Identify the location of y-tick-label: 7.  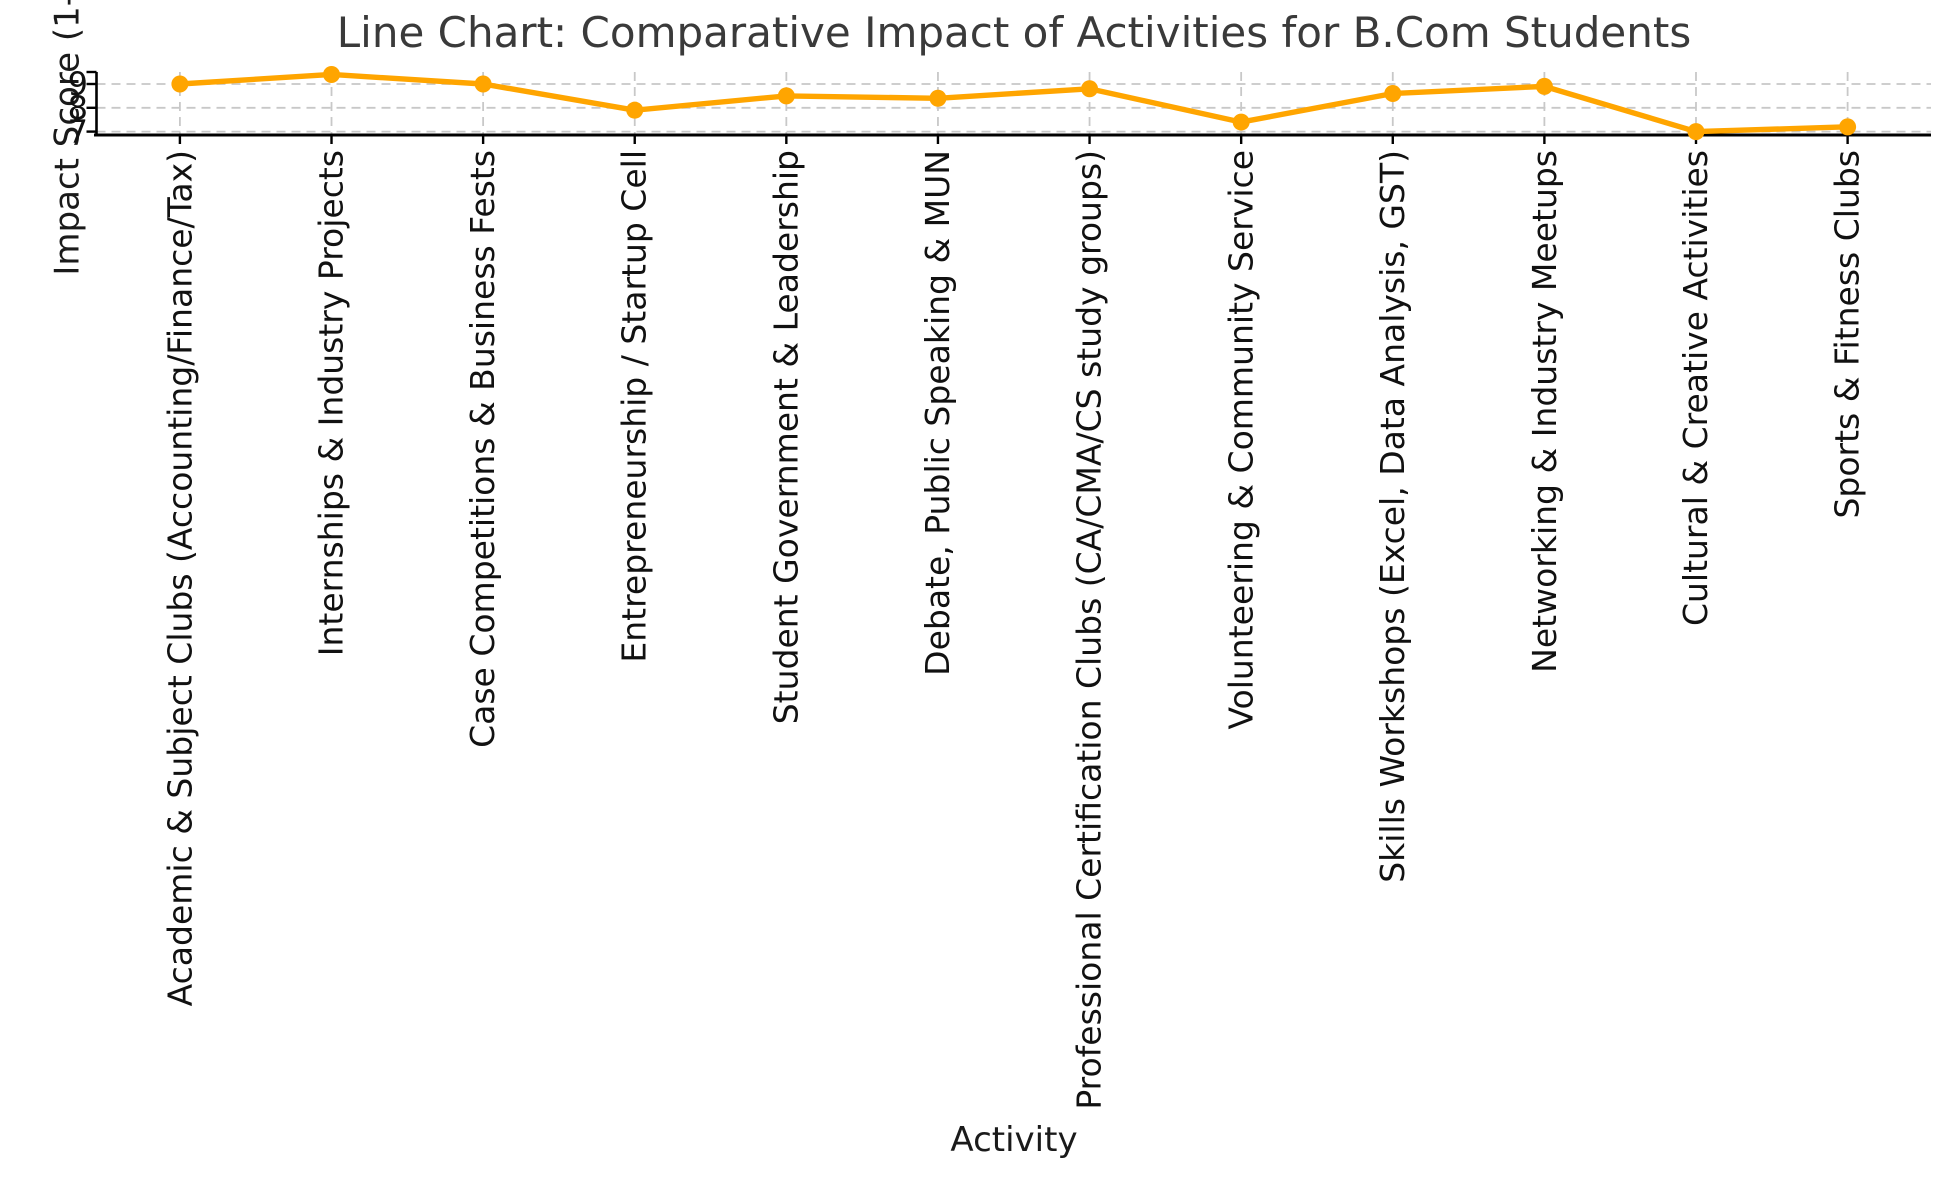
(77, 131).